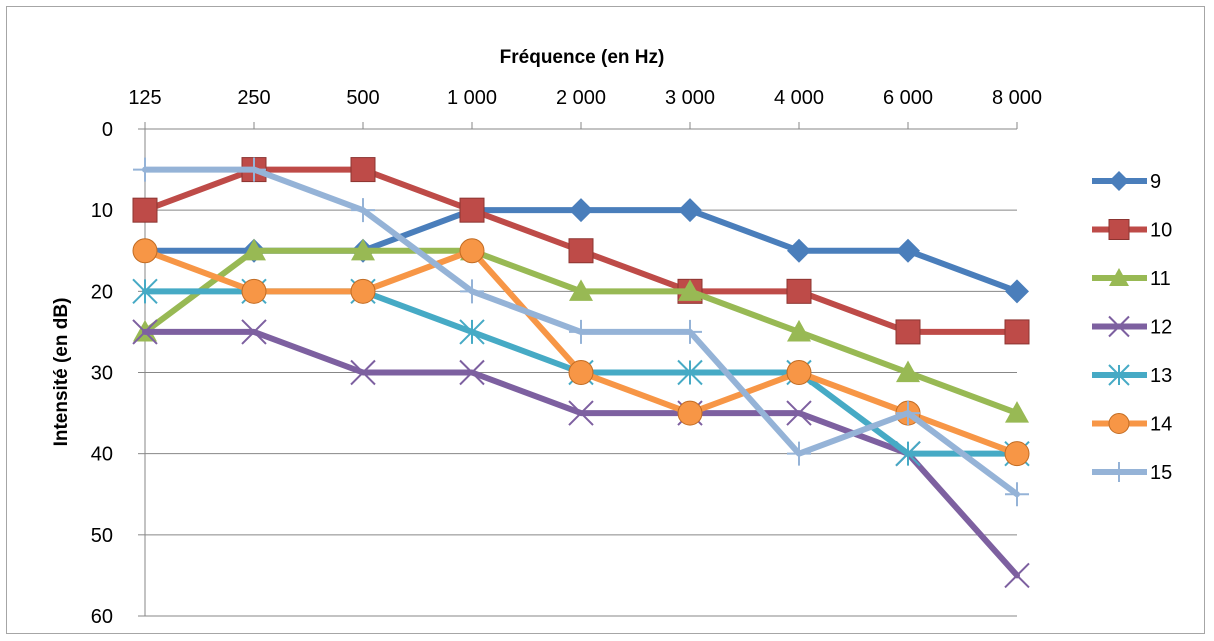 This screenshot has height=641, width=1214. What do you see at coordinates (107, 130) in the screenshot?
I see `y-tick-label: 0` at bounding box center [107, 130].